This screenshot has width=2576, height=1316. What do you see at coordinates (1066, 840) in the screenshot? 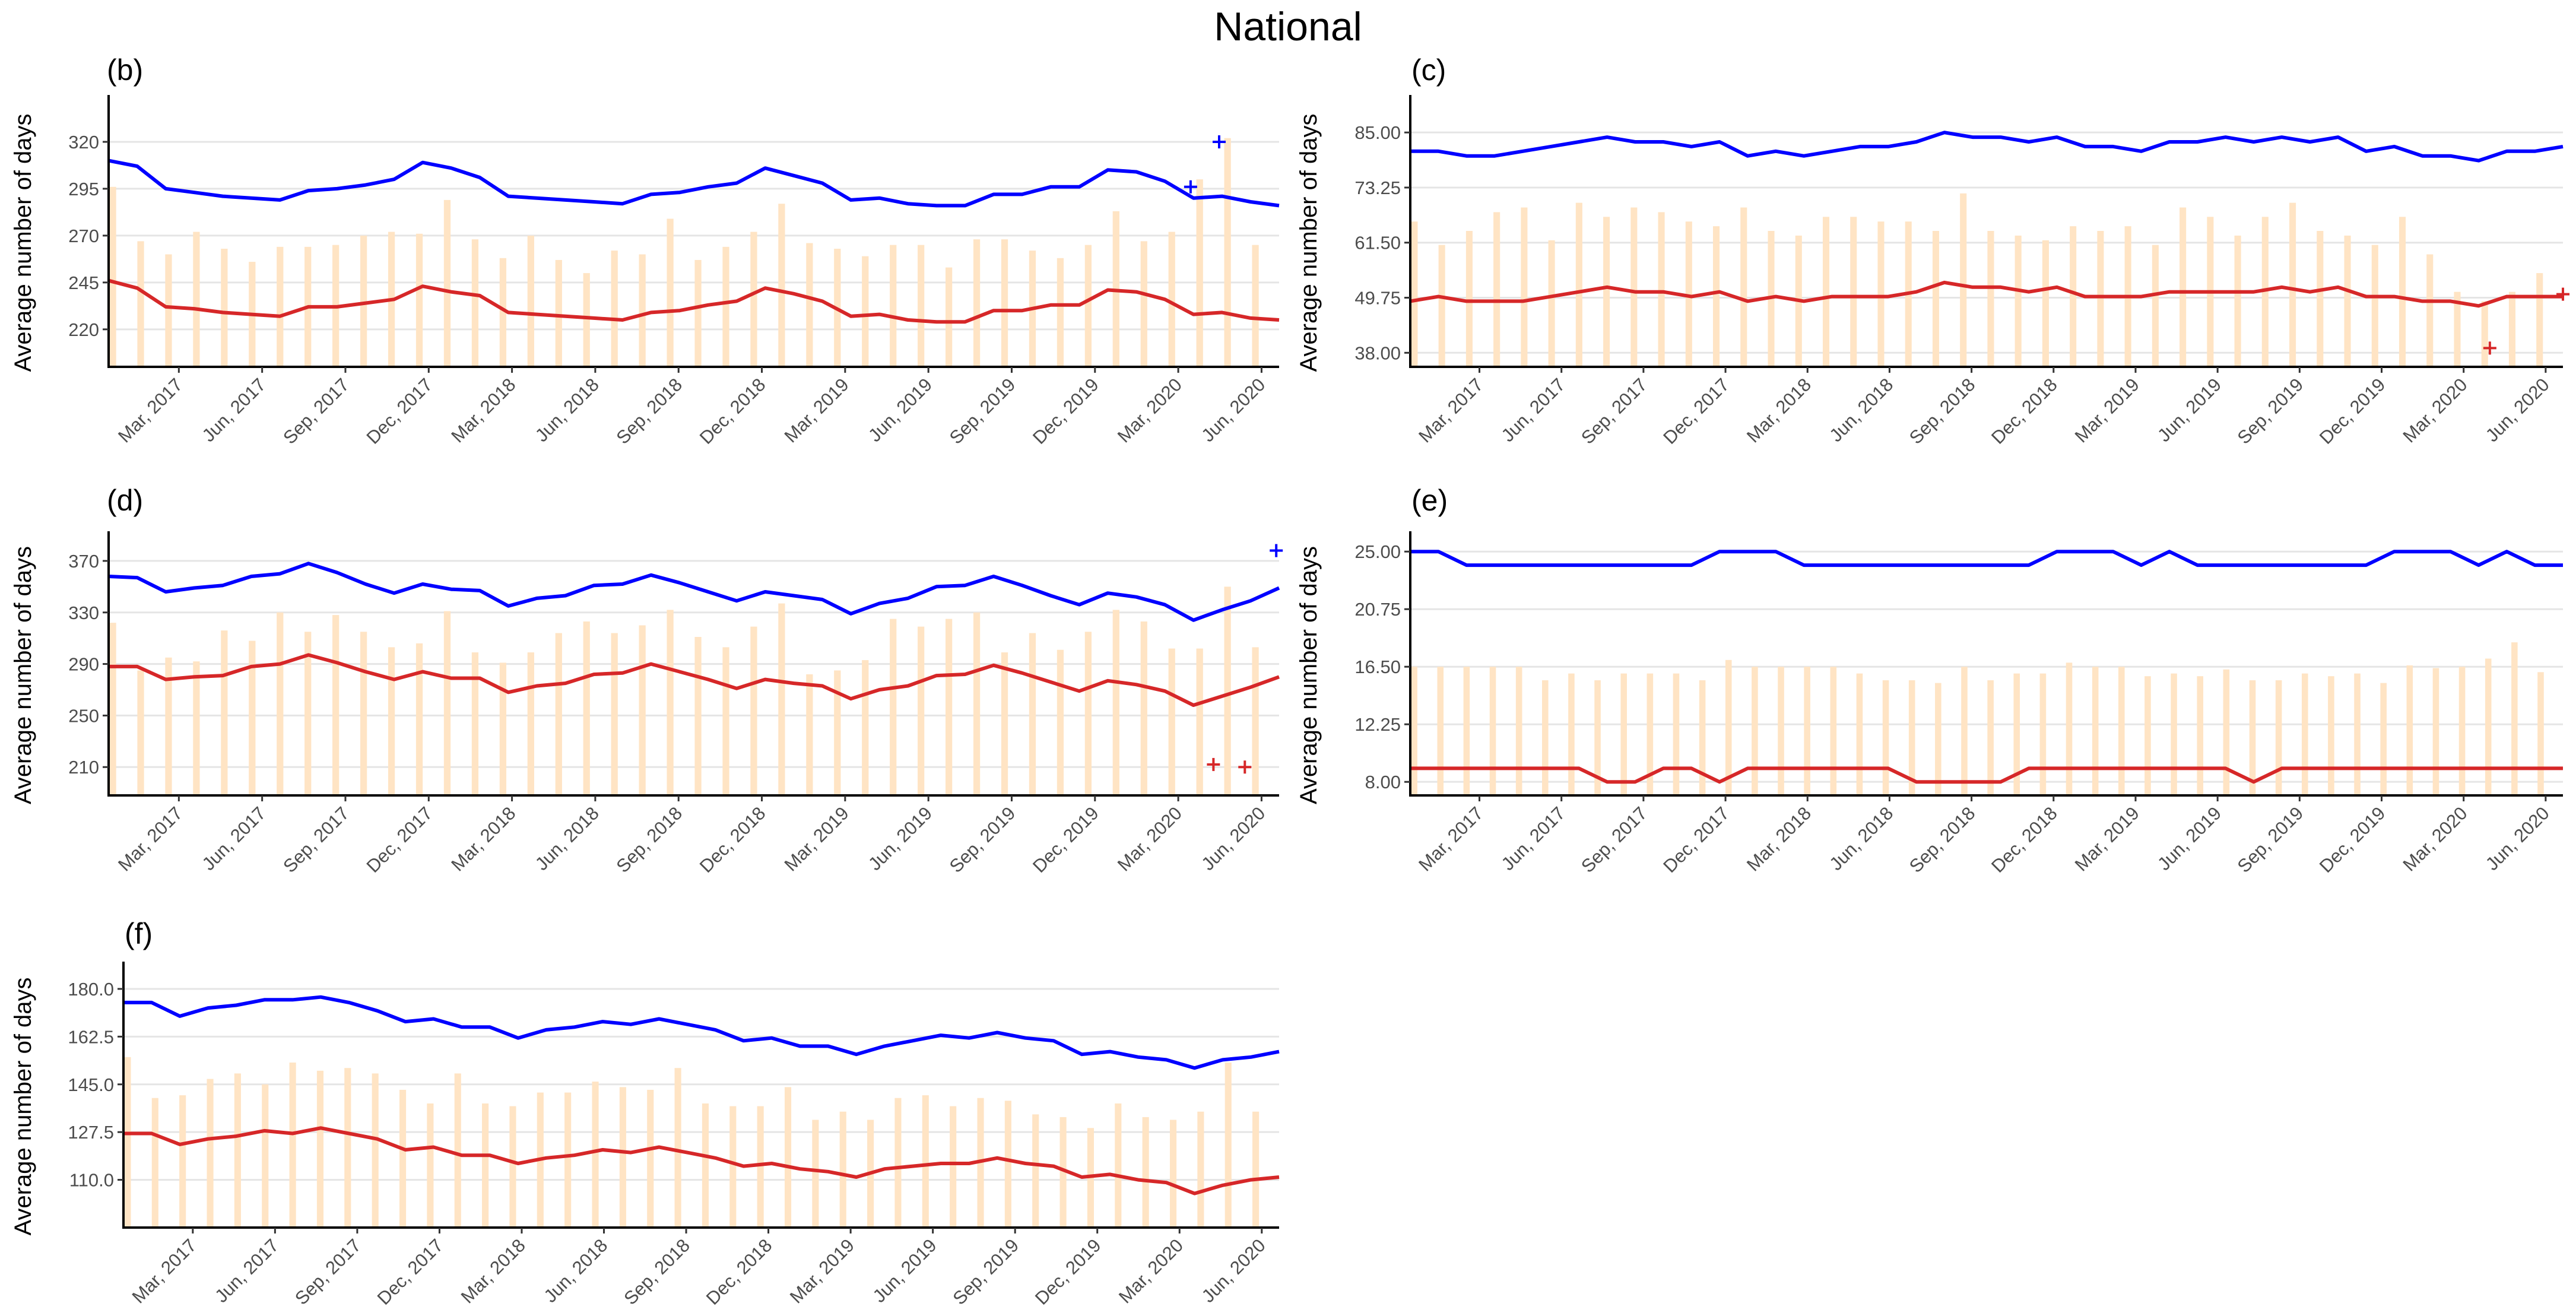
I see `x-tick-label: Dec, 2019` at bounding box center [1066, 840].